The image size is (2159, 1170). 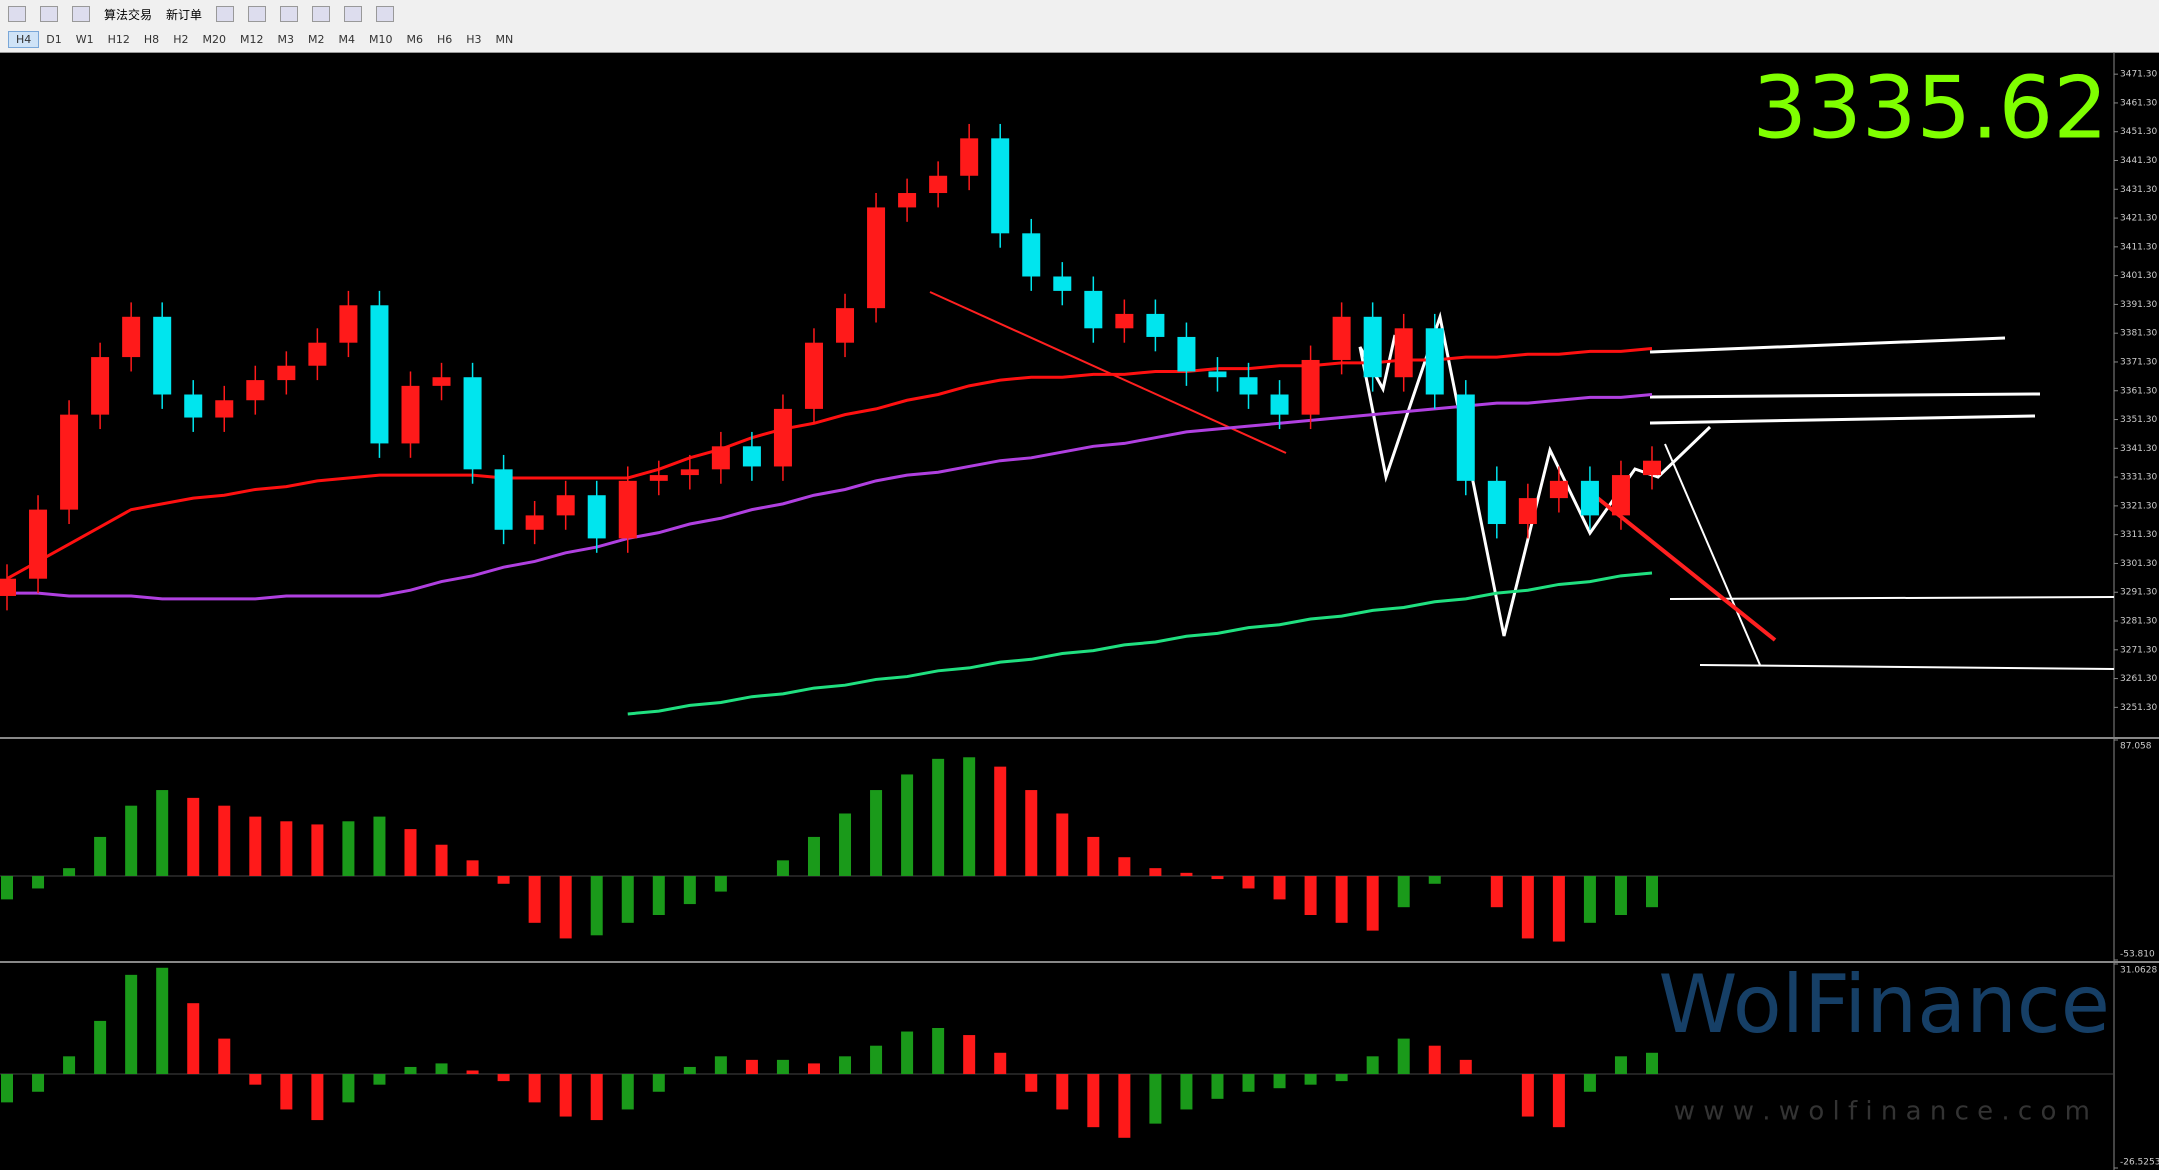 What do you see at coordinates (2138, 75) in the screenshot?
I see `y-tick-label: 3471.30` at bounding box center [2138, 75].